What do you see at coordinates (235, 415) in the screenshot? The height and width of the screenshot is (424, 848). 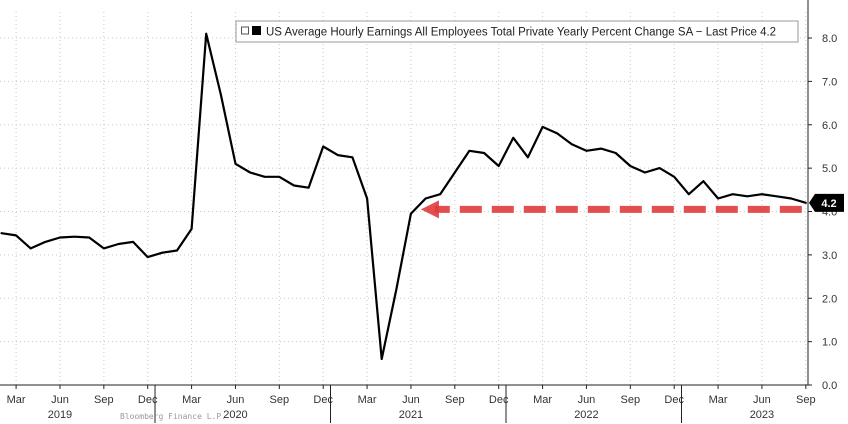 I see `x-year-label: 2020` at bounding box center [235, 415].